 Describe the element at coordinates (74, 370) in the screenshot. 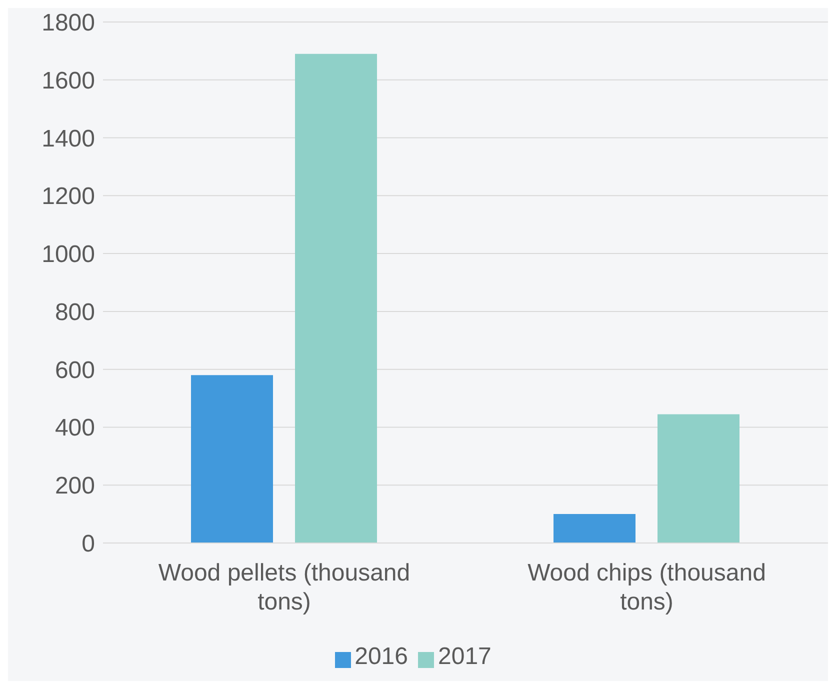

I see `y-tick-label: 600` at that location.